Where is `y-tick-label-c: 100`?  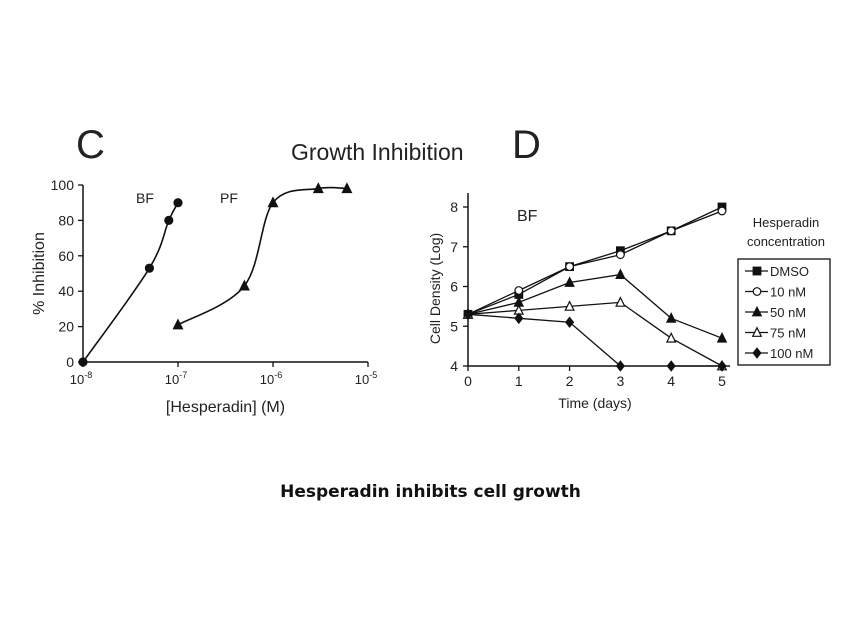 y-tick-label-c: 100 is located at coordinates (63, 185).